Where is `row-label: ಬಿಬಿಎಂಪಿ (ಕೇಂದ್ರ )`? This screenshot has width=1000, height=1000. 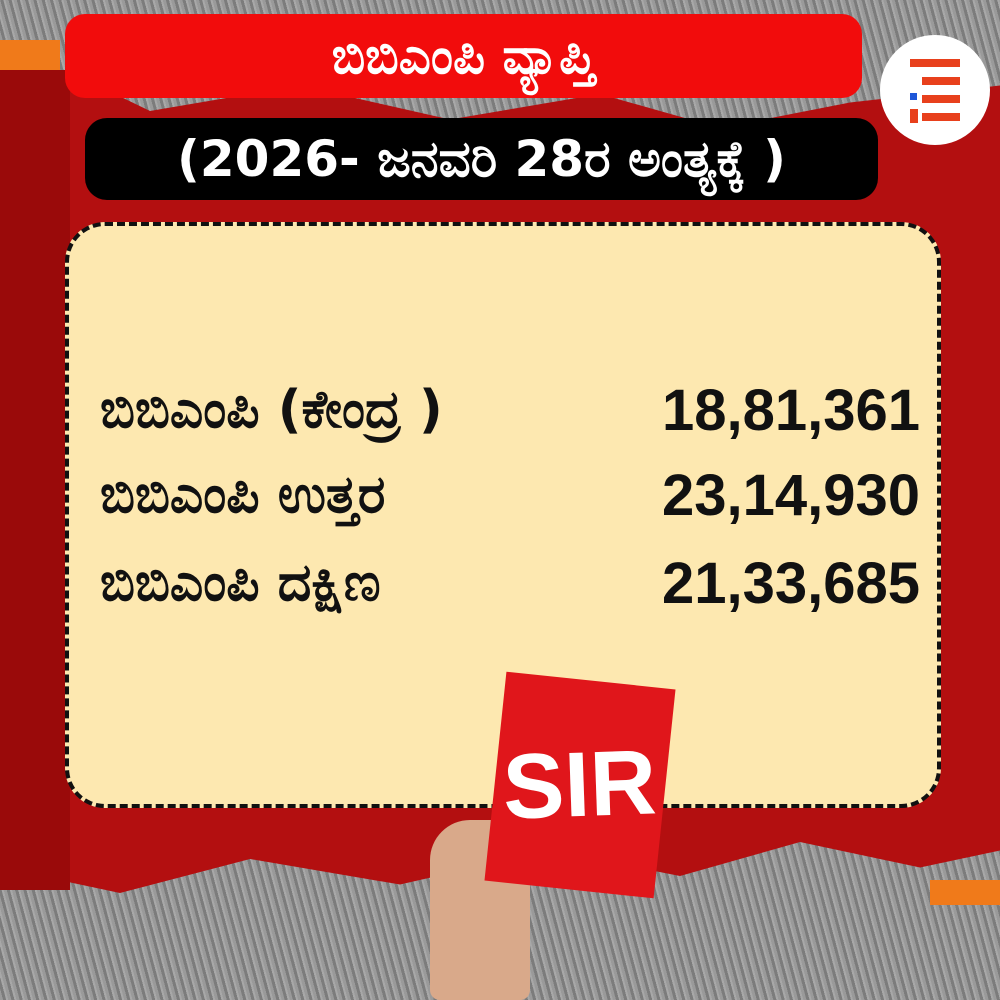 row-label: ಬಿಬಿಎಂಪಿ (ಕೇಂದ್ರ ) is located at coordinates (271, 409).